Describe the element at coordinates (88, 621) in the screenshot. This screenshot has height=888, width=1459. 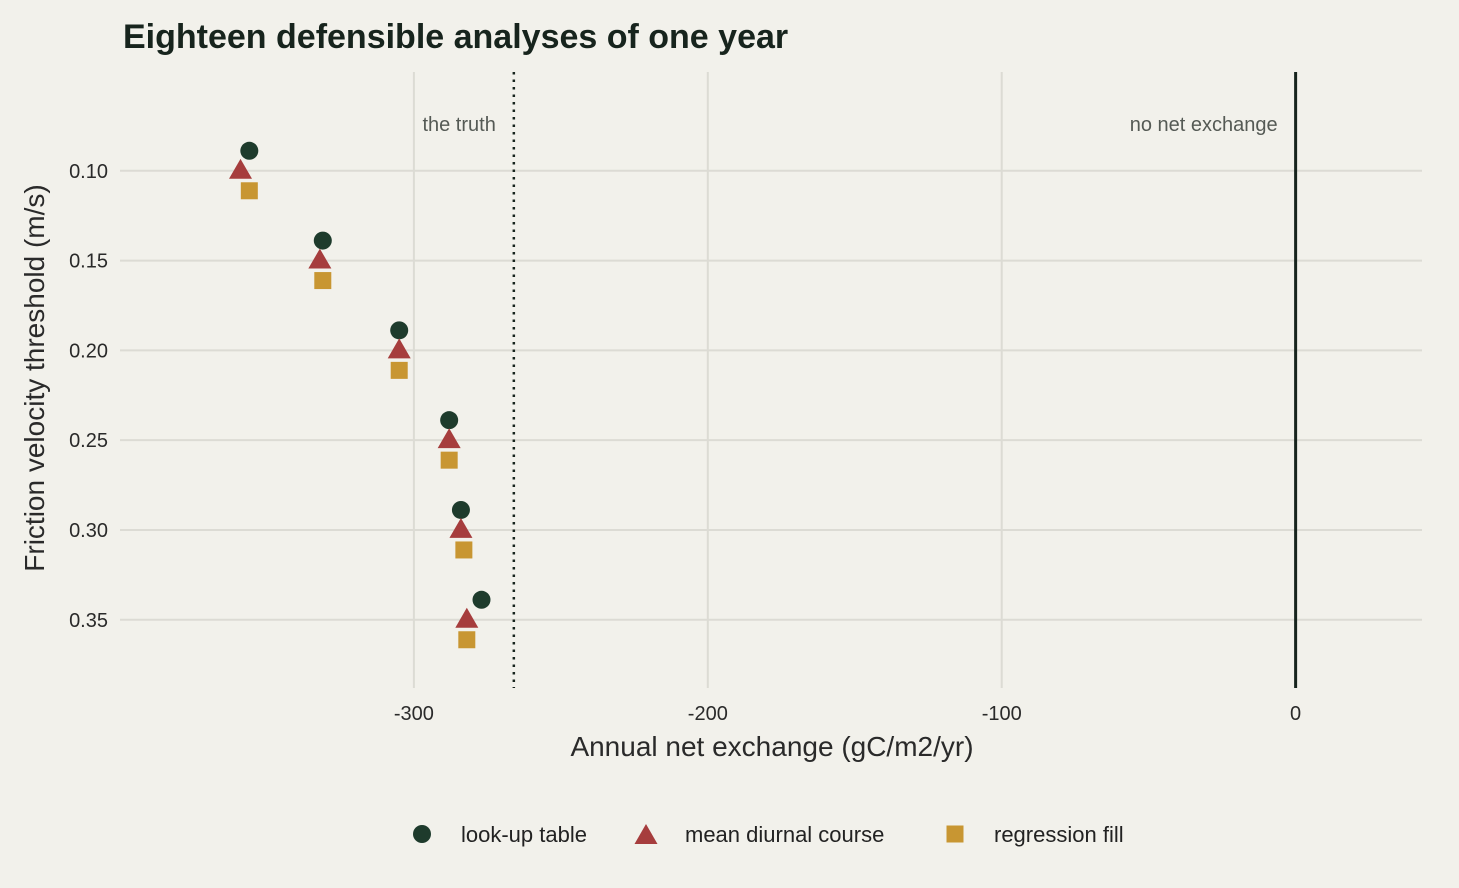
I see `y-tick-label: 0.35` at that location.